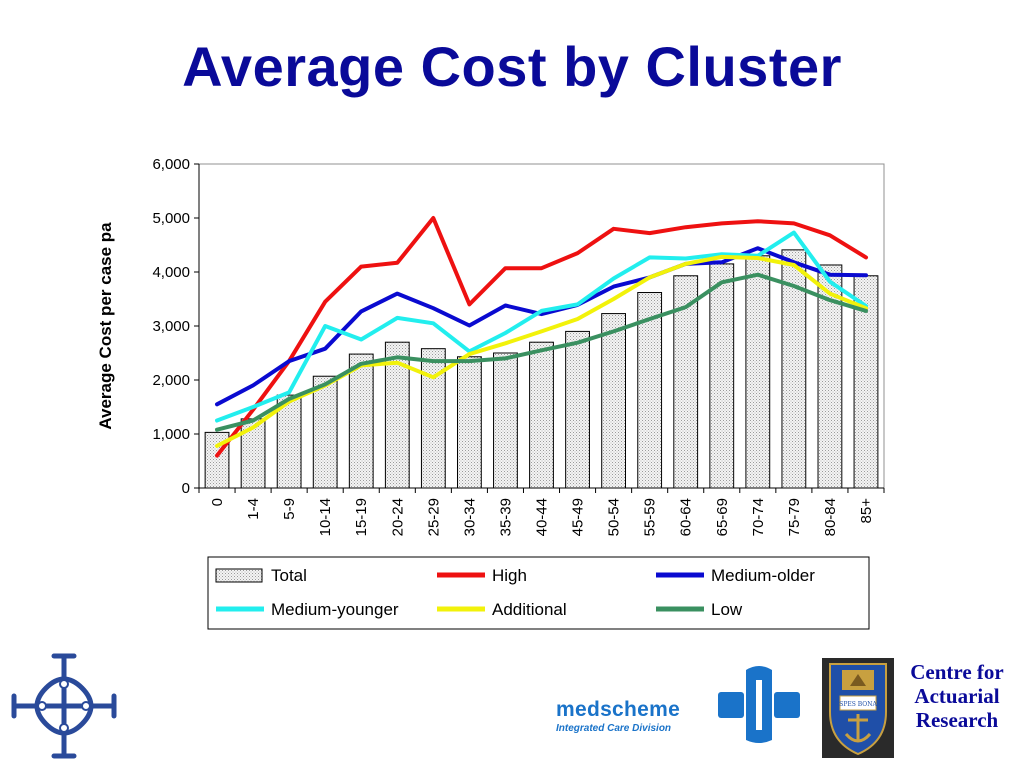 The height and width of the screenshot is (768, 1024). What do you see at coordinates (509, 575) in the screenshot?
I see `legend-label: High` at bounding box center [509, 575].